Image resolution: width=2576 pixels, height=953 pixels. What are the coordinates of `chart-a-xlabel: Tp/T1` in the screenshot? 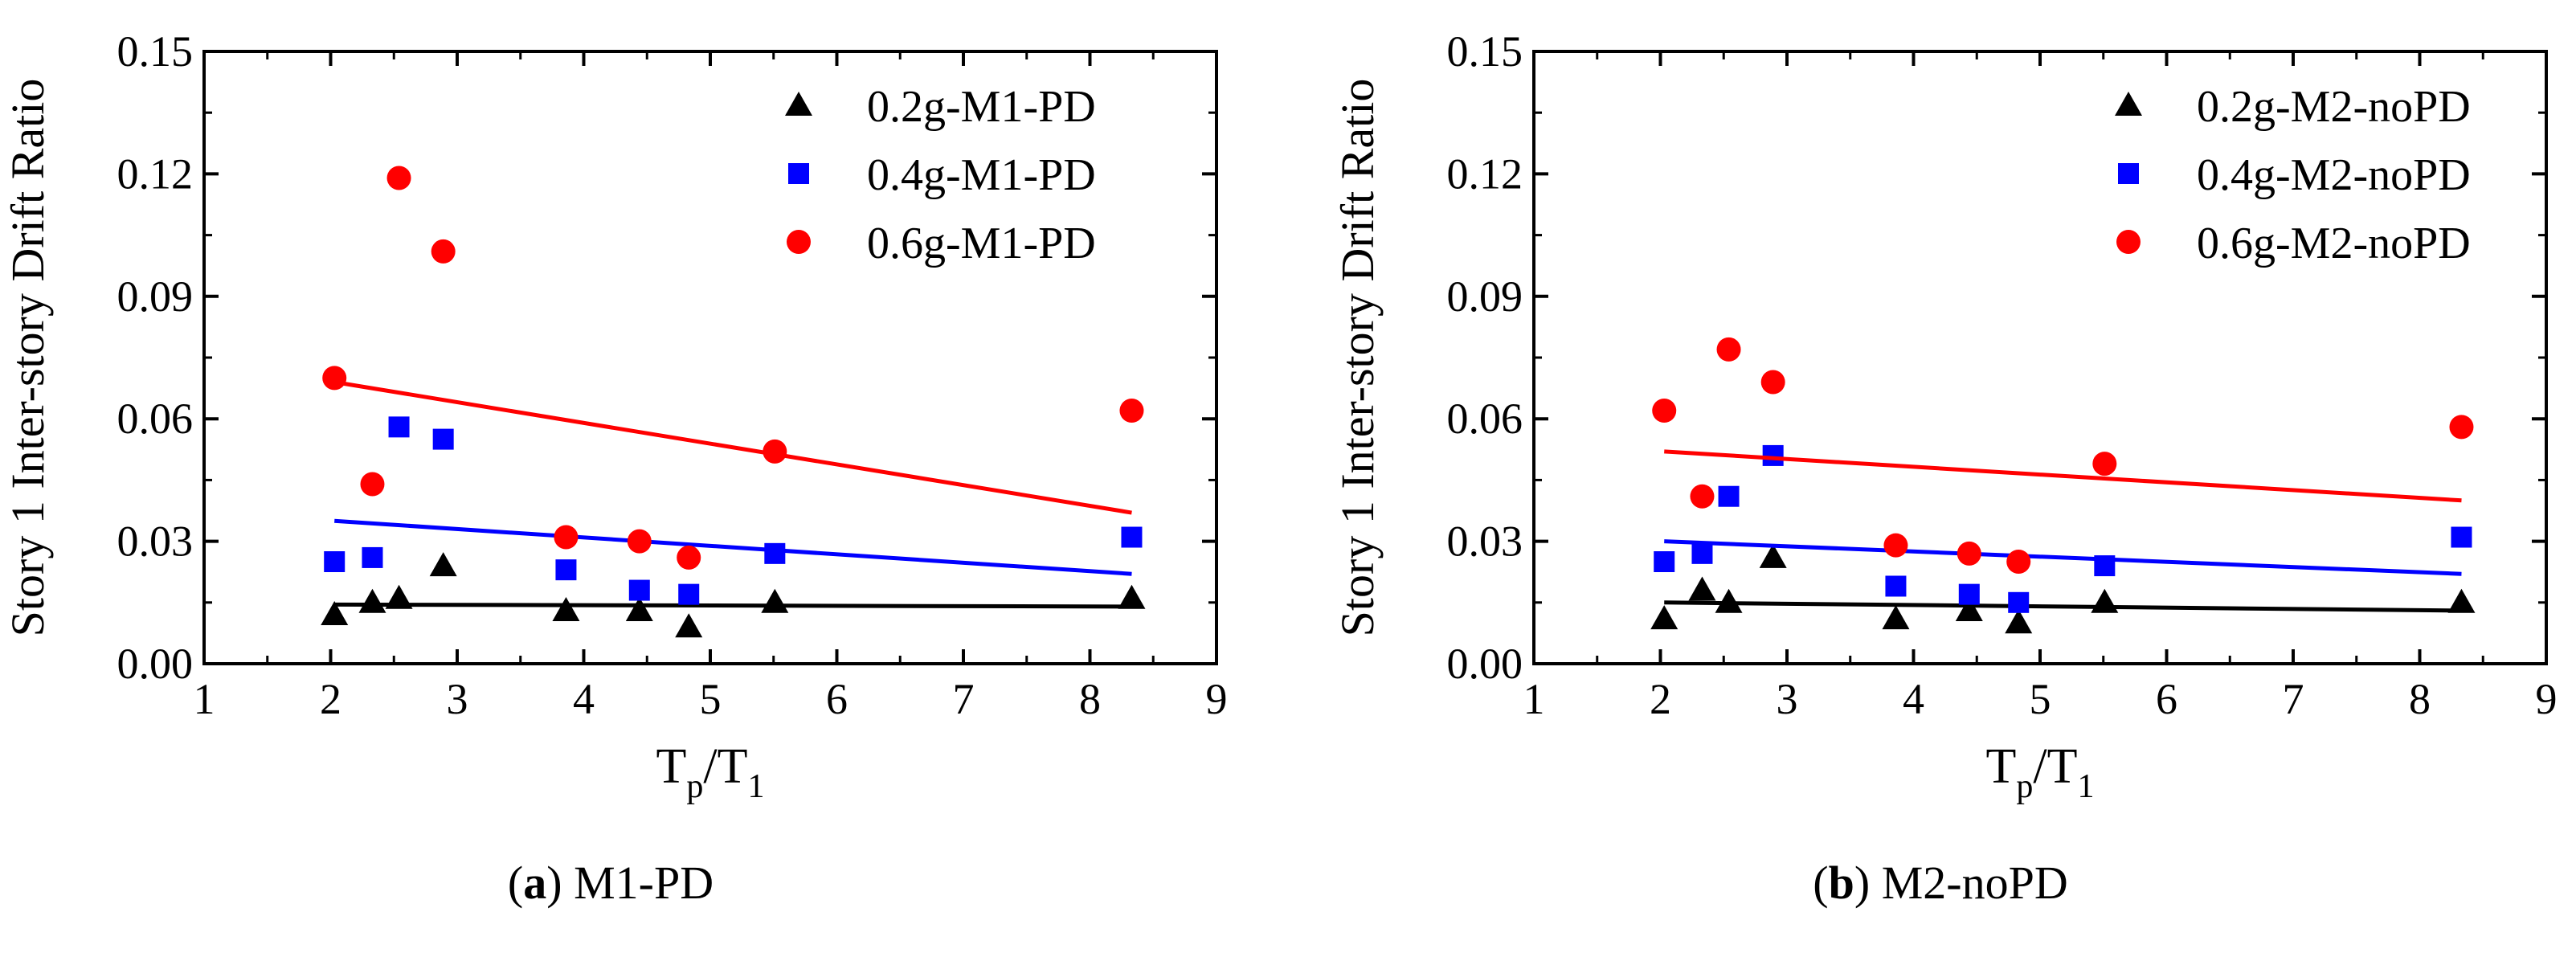 It's located at (710, 772).